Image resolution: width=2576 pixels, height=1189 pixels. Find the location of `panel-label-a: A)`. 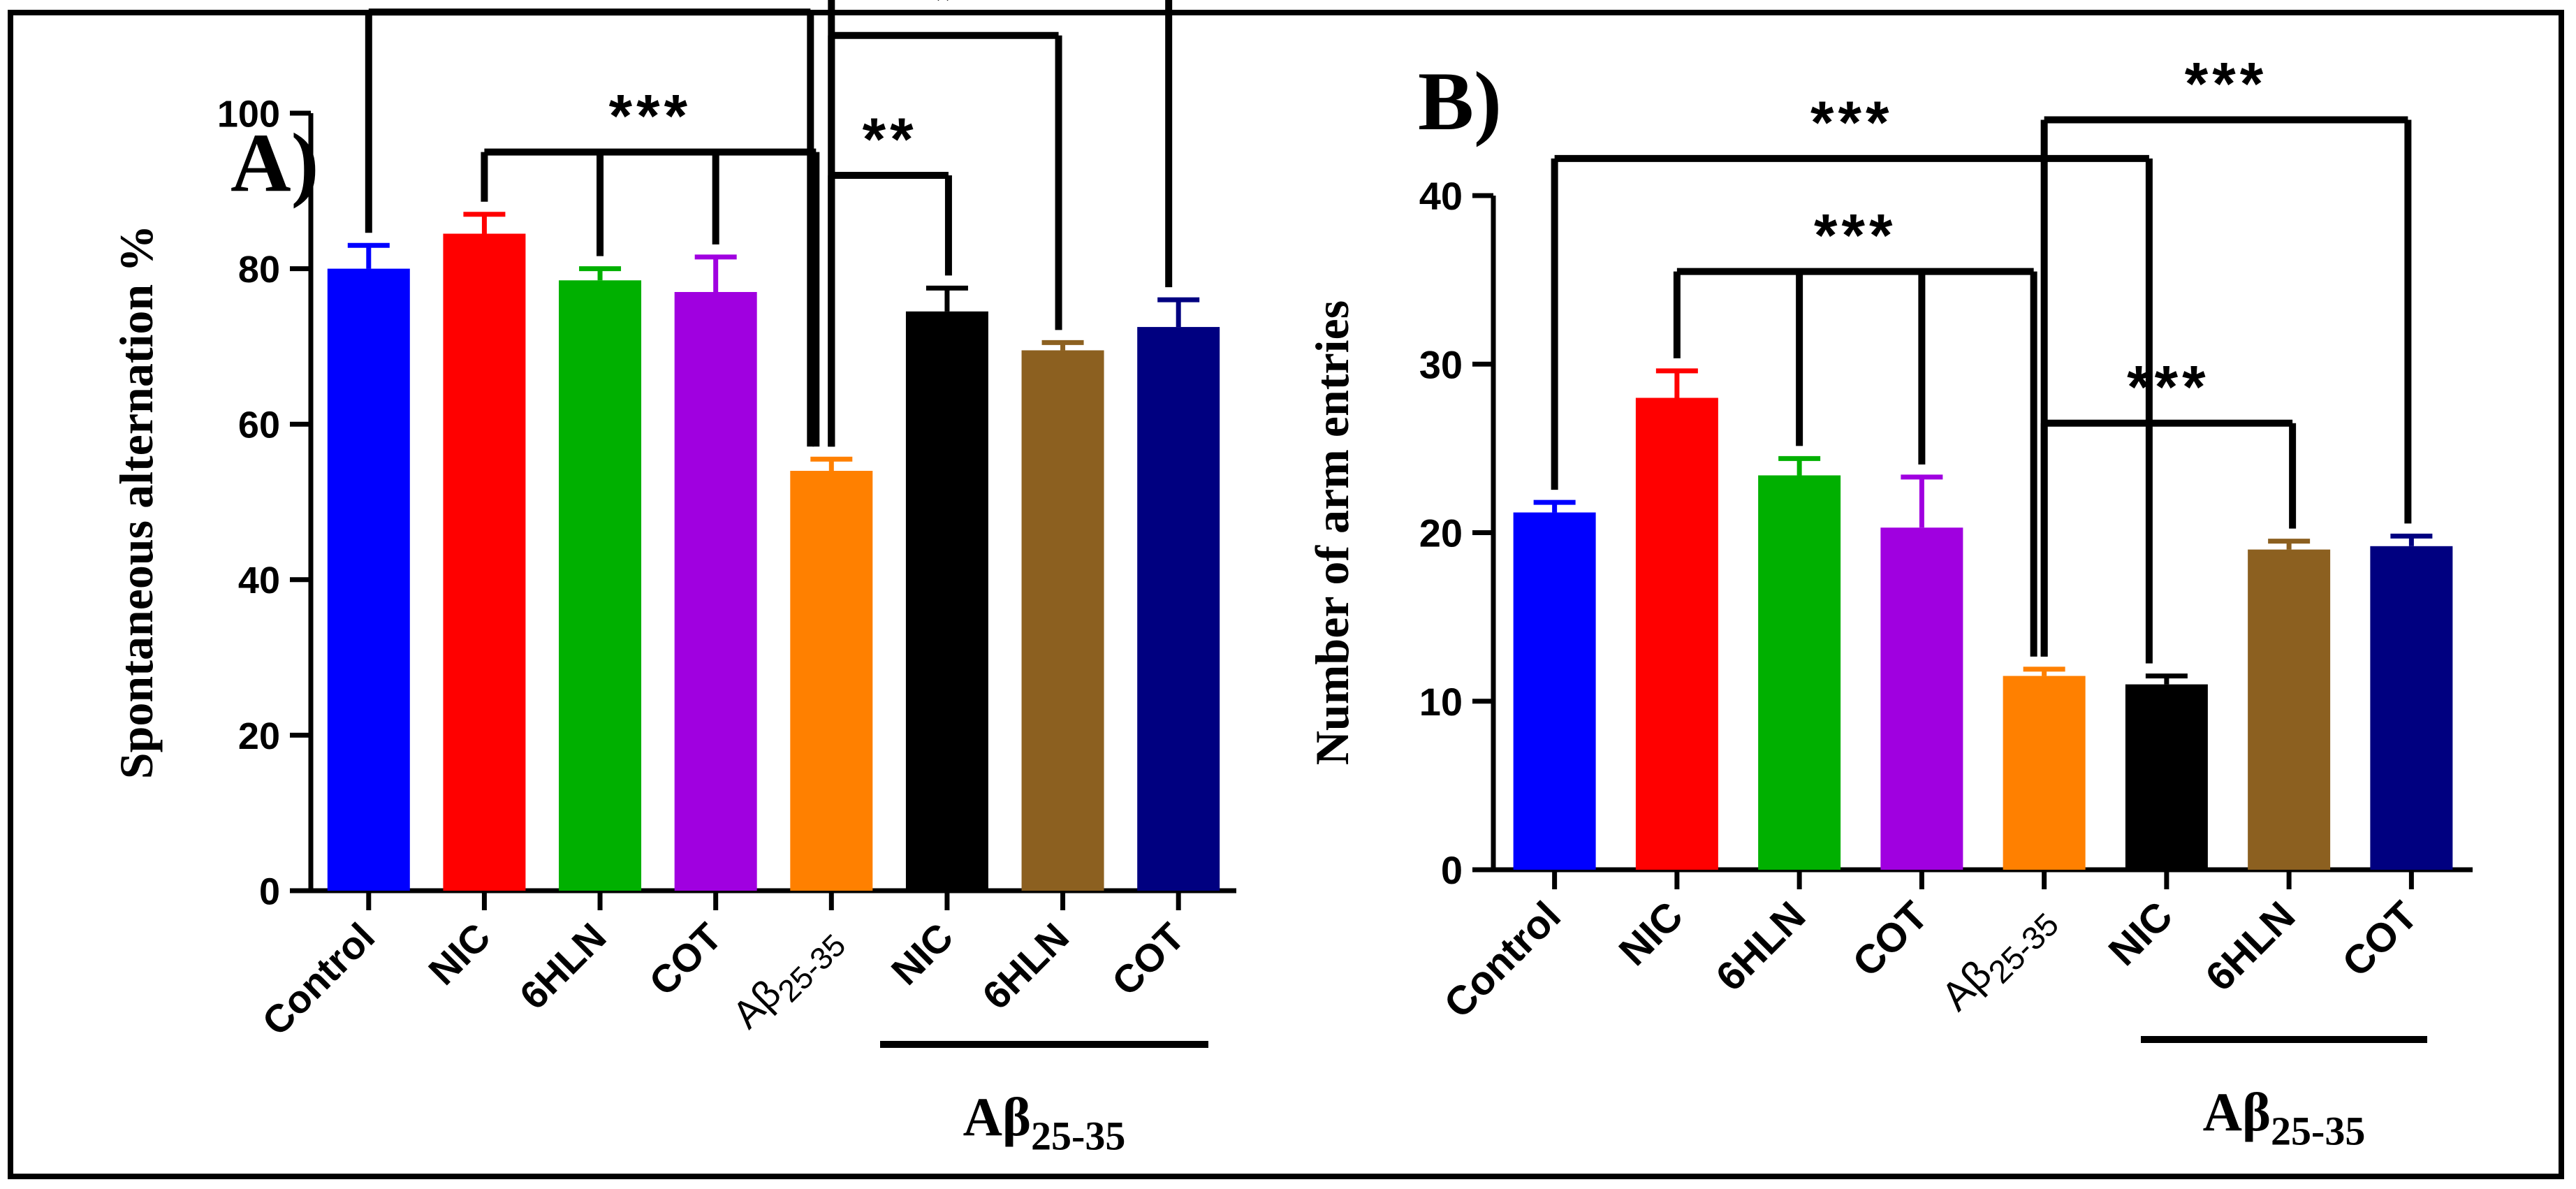

panel-label-a: A) is located at coordinates (274, 162).